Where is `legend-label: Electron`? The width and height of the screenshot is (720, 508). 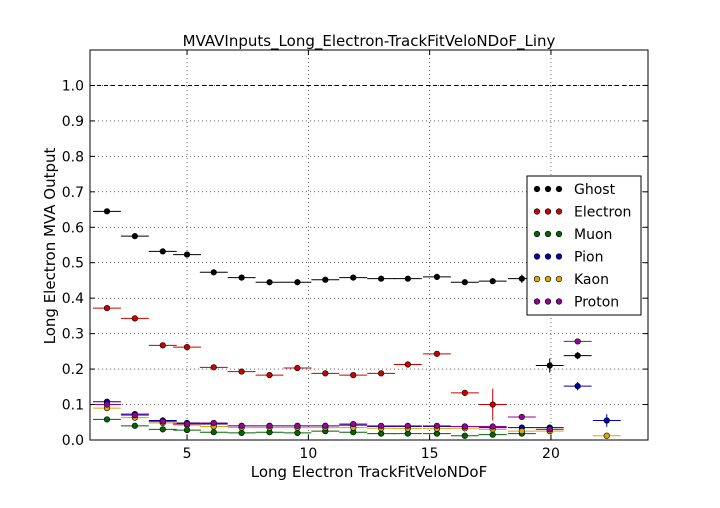
legend-label: Electron is located at coordinates (602, 213).